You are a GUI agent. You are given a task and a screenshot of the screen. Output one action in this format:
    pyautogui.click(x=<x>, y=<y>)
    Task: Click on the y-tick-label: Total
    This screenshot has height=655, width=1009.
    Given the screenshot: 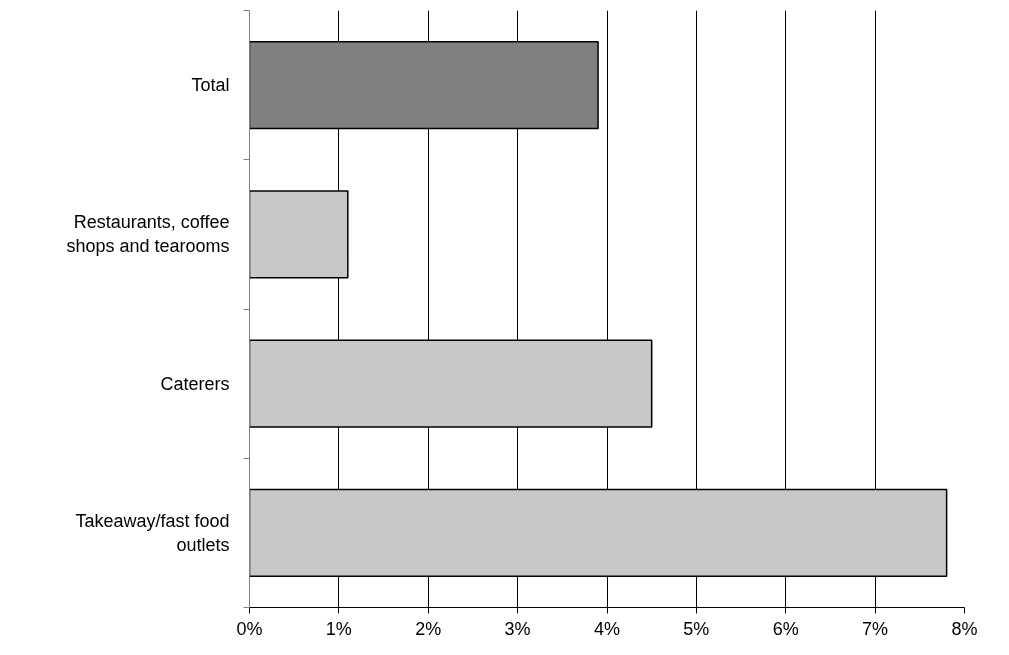 What is the action you would take?
    pyautogui.click(x=210, y=85)
    